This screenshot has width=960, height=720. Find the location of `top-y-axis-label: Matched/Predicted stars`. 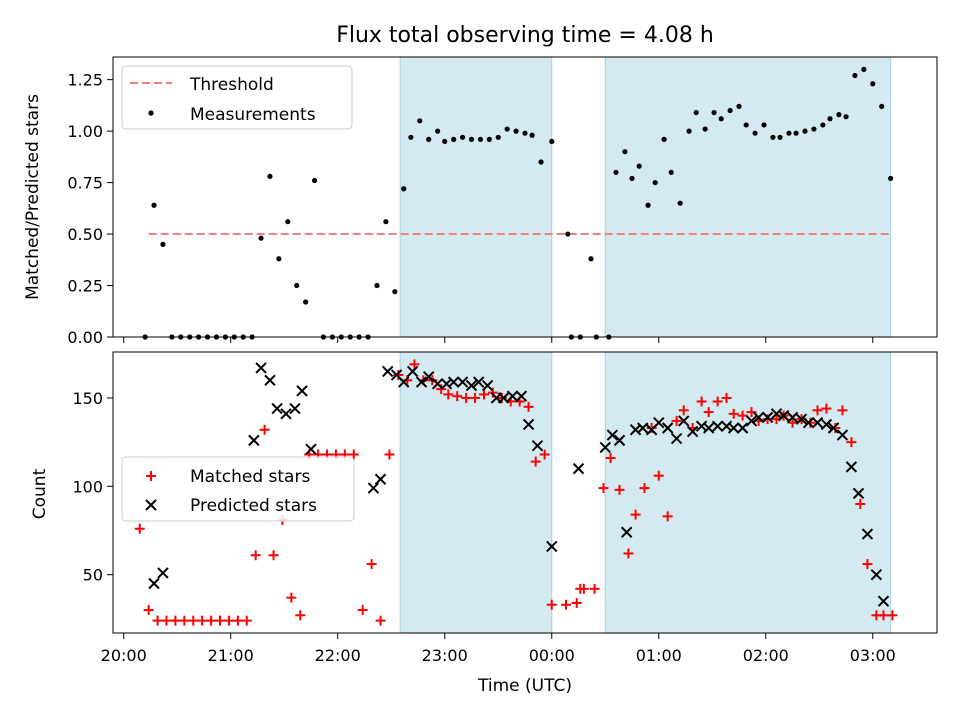

top-y-axis-label: Matched/Predicted stars is located at coordinates (33, 197).